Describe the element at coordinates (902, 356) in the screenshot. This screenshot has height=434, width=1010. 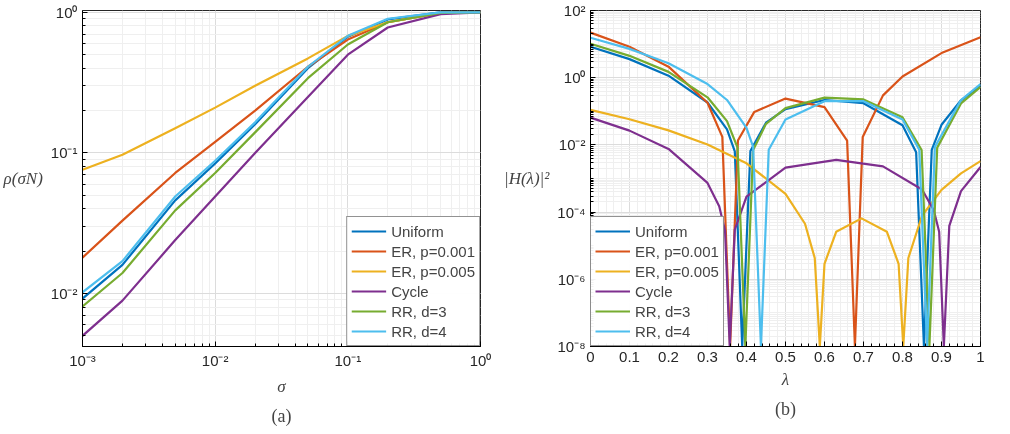
I see `x-tick-label: 0.8` at that location.